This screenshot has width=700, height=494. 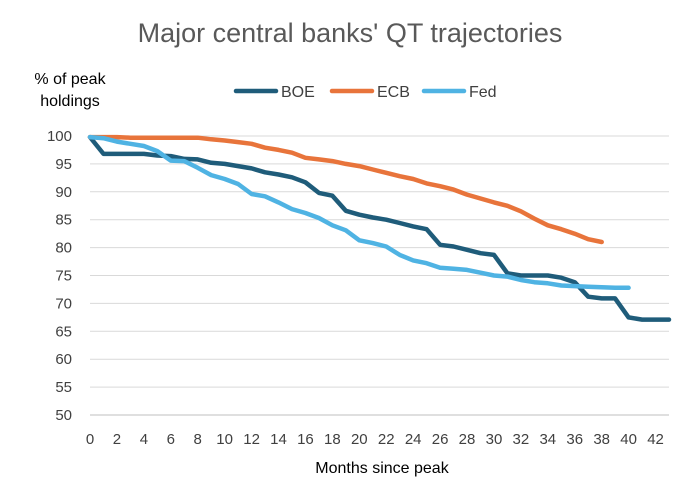 What do you see at coordinates (144, 439) in the screenshot?
I see `x-tick-label: 4` at bounding box center [144, 439].